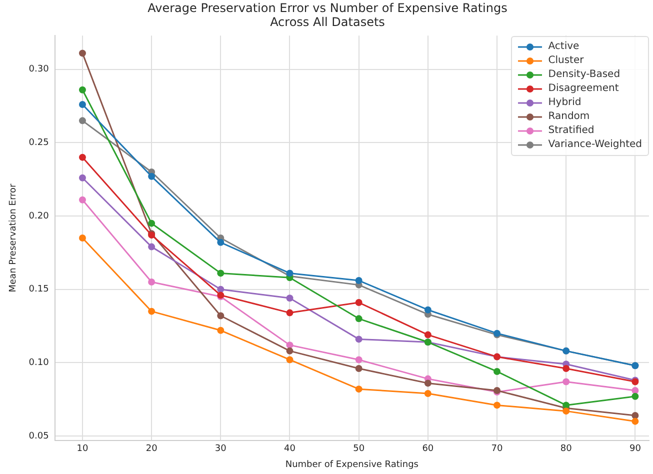 The height and width of the screenshot is (474, 653). What do you see at coordinates (583, 89) in the screenshot?
I see `legend-label: Disagreement` at bounding box center [583, 89].